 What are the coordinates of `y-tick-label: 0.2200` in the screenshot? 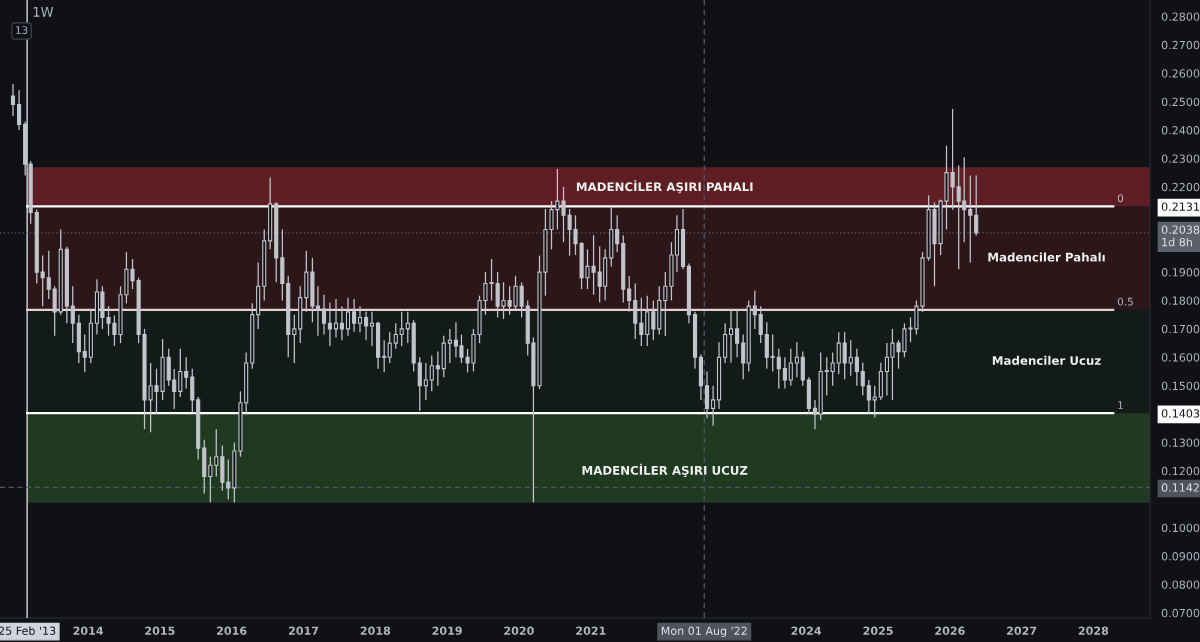 It's located at (1180, 187).